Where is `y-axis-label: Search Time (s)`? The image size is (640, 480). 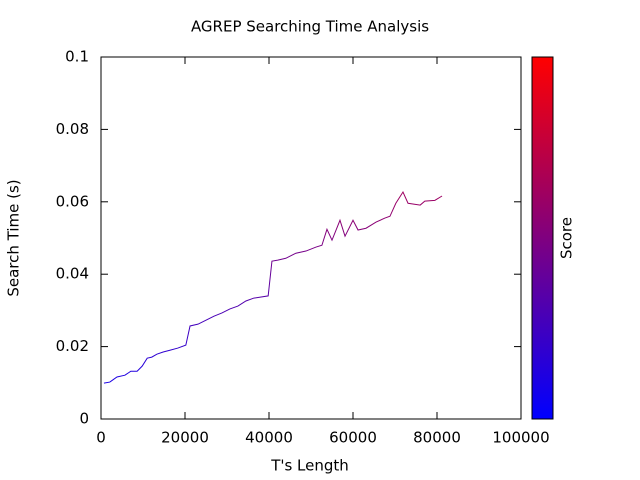
y-axis-label: Search Time (s) is located at coordinates (14, 237).